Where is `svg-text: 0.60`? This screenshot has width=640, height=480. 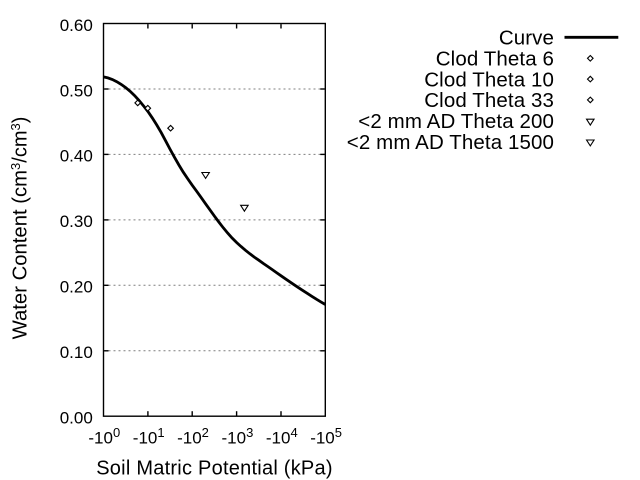
svg-text: 0.60 is located at coordinates (76, 25).